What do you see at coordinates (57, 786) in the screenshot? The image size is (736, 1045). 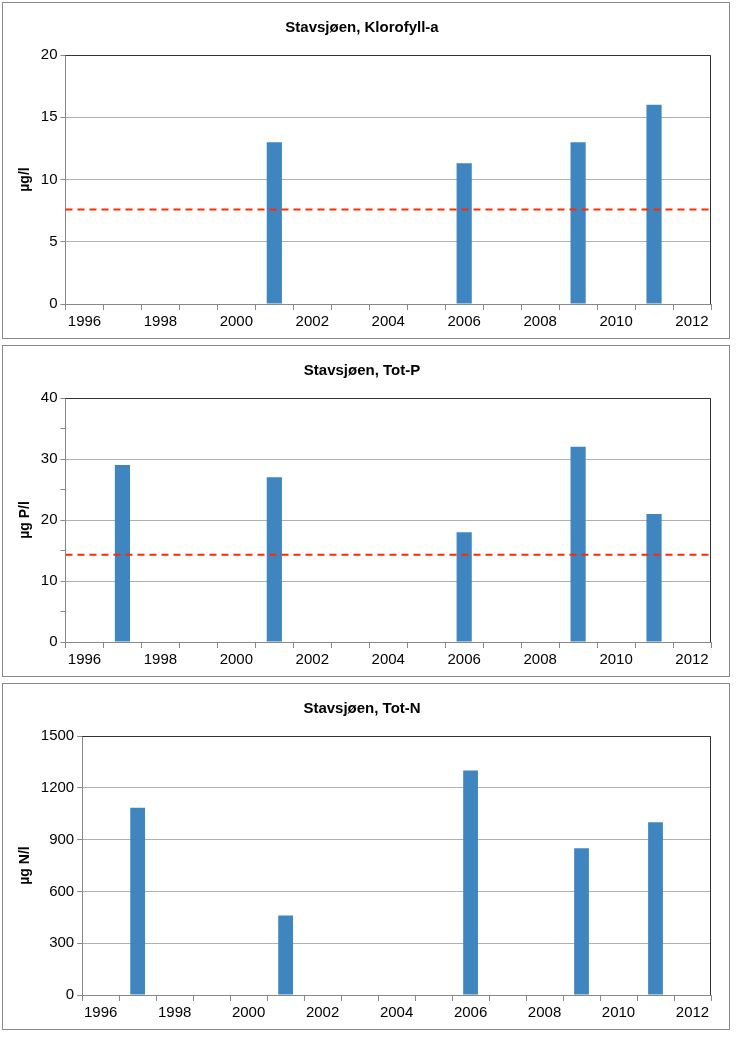 I see `y-tick-label: 1200` at bounding box center [57, 786].